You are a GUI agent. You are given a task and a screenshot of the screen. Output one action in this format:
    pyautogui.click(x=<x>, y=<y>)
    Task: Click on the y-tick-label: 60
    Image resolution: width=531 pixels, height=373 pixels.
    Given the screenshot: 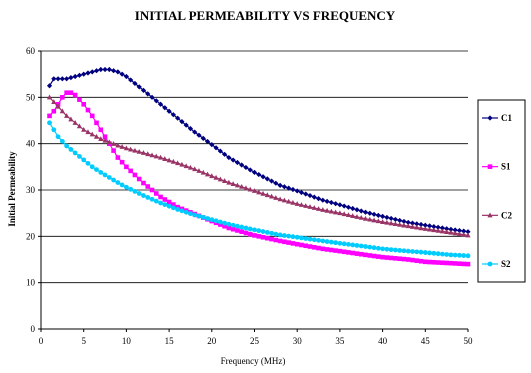 What is the action you would take?
    pyautogui.click(x=31, y=51)
    